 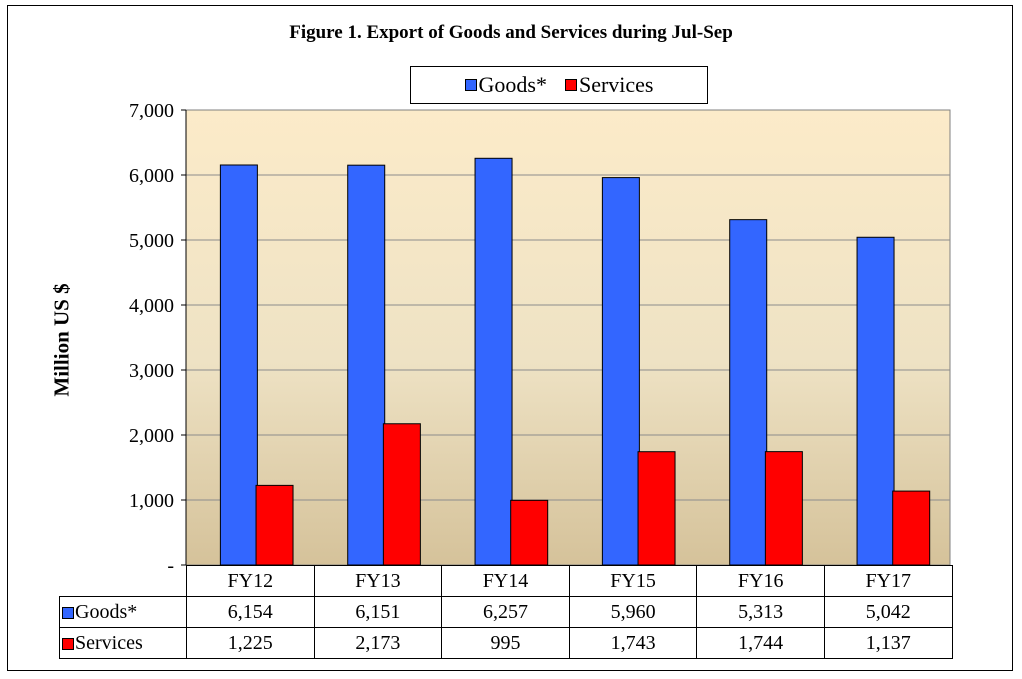 I want to click on table-cell: 6,257, so click(x=505, y=612).